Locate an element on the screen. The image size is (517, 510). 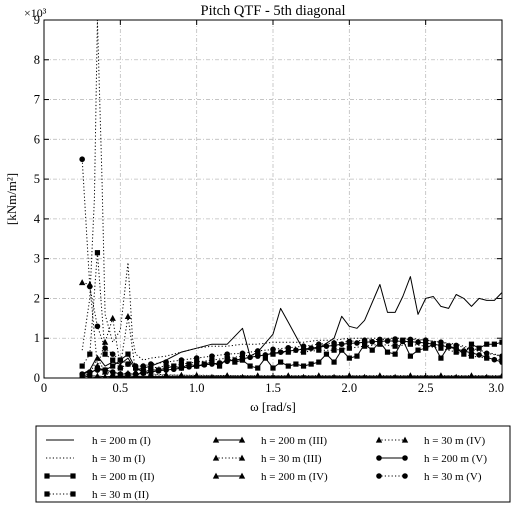
x-tick-label: 0.5 is located at coordinates (121, 388).